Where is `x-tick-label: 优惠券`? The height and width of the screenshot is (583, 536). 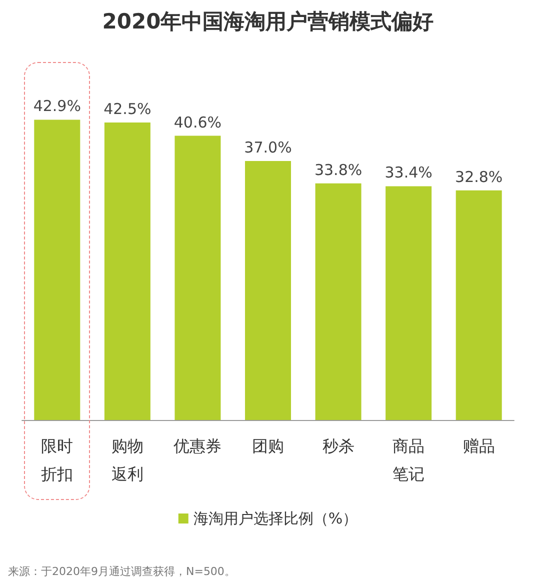 x-tick-label: 优惠券 is located at coordinates (198, 446).